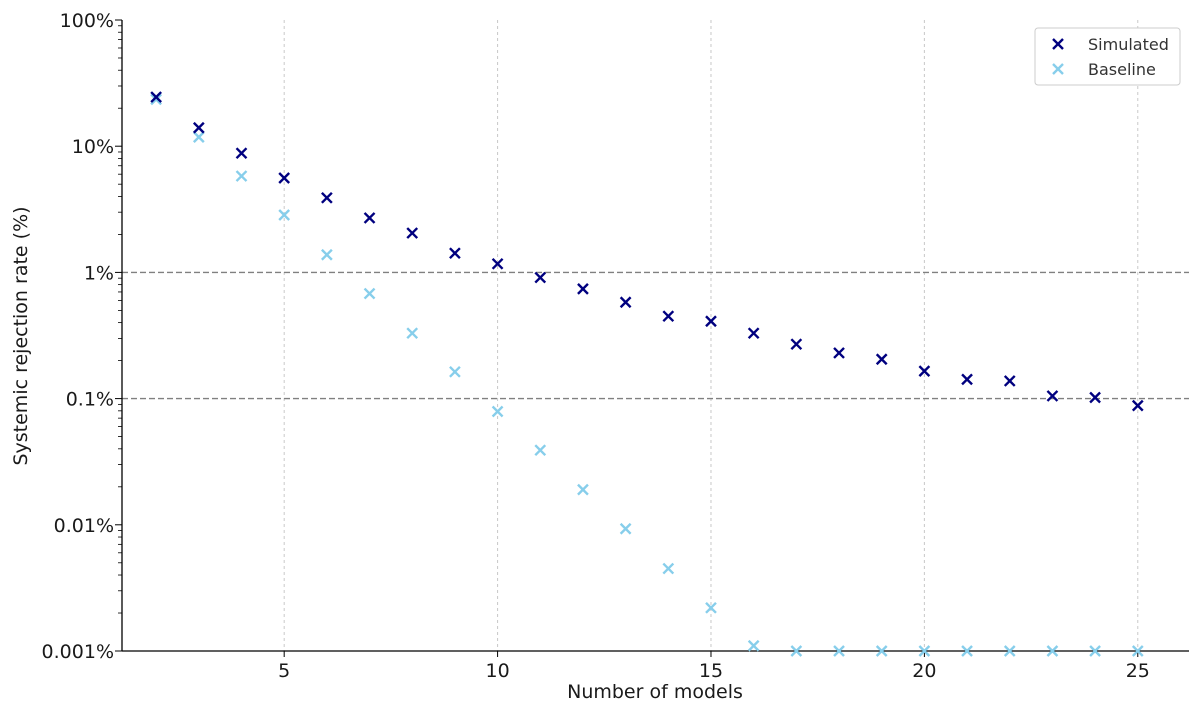  Describe the element at coordinates (711, 671) in the screenshot. I see `x-tick-label: 15` at that location.